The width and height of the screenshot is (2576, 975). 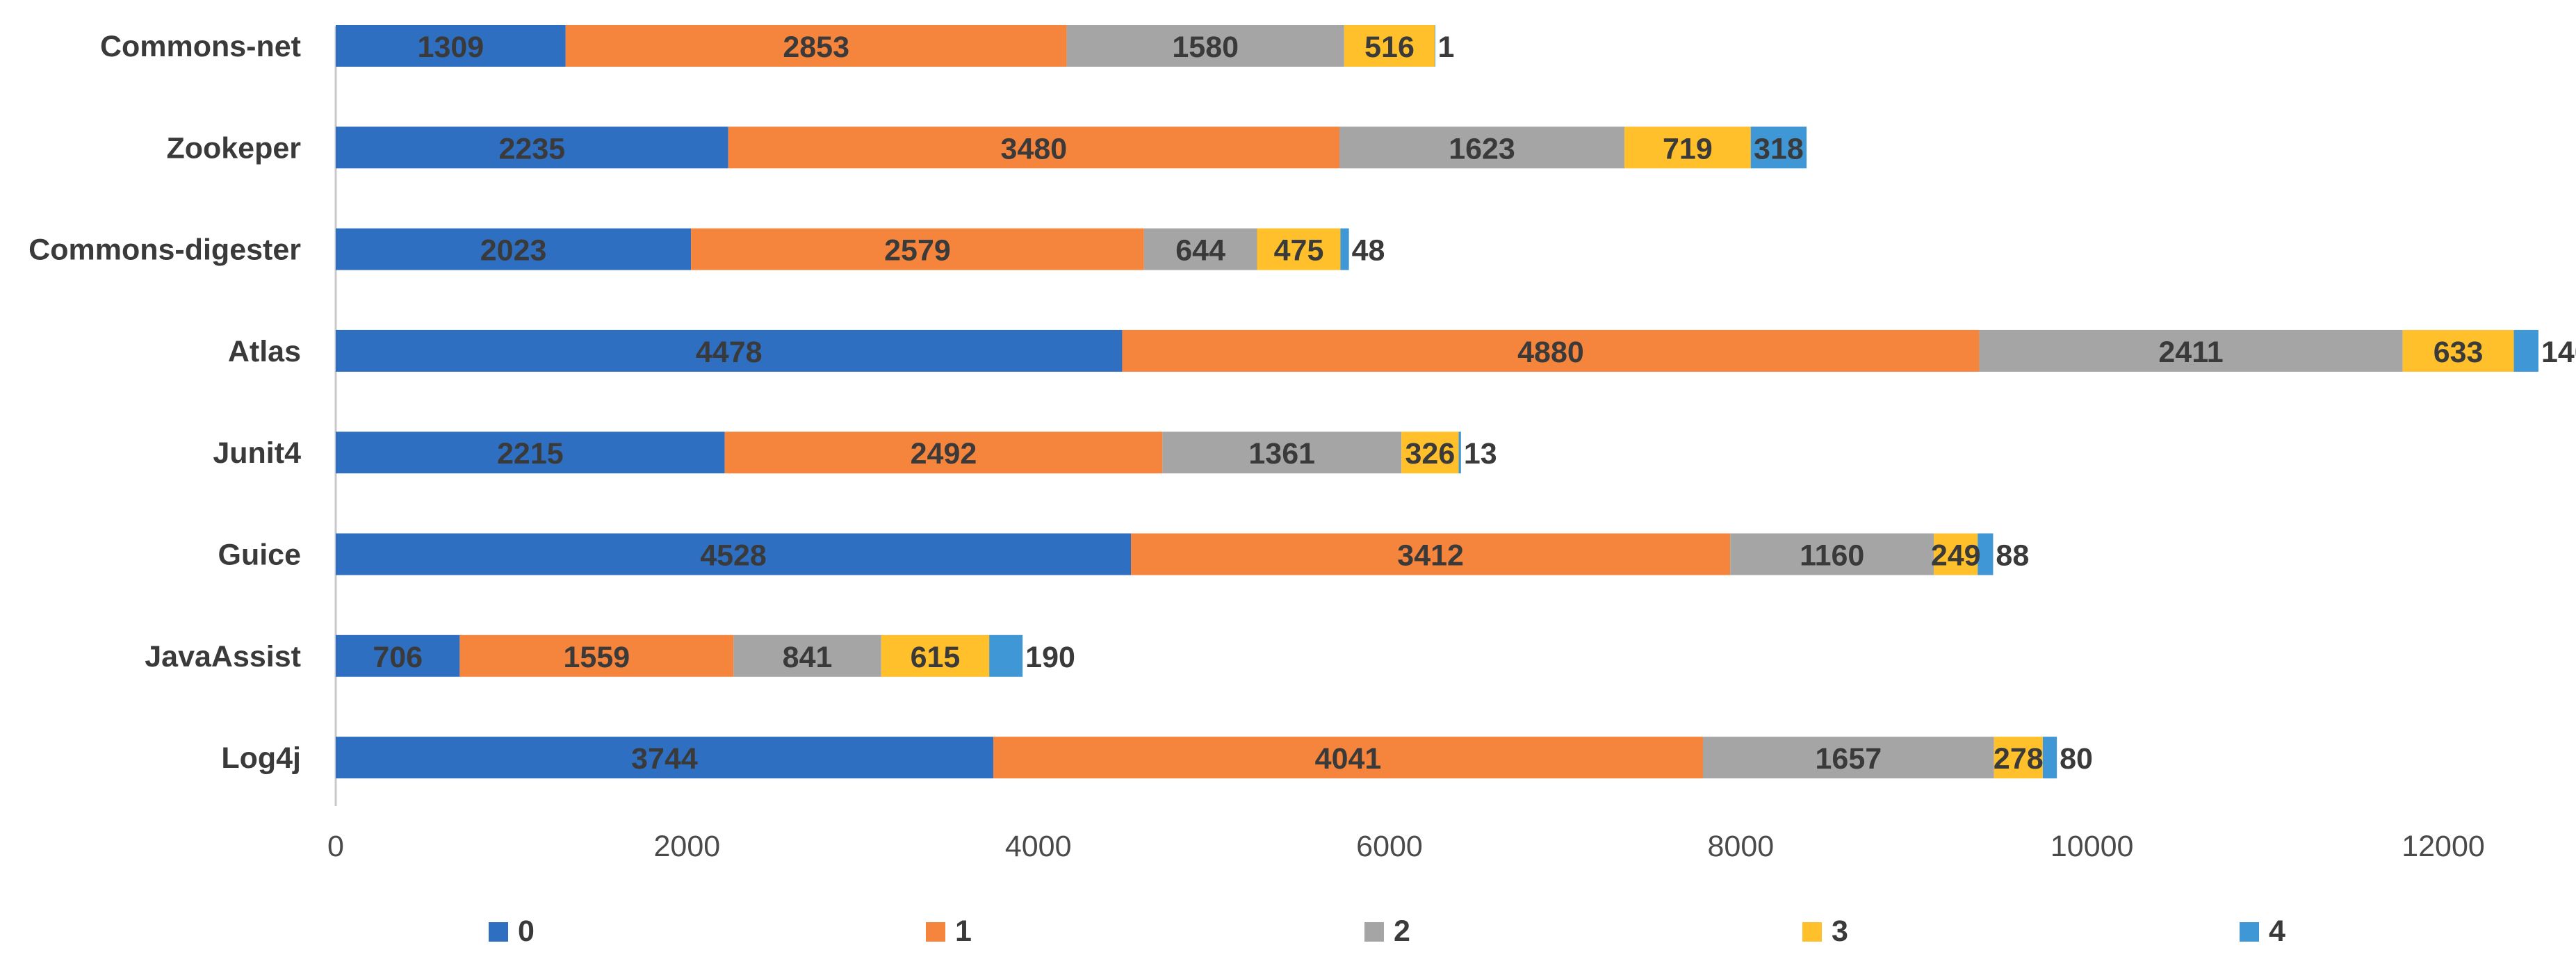 I want to click on legend-label: 4, so click(x=2277, y=931).